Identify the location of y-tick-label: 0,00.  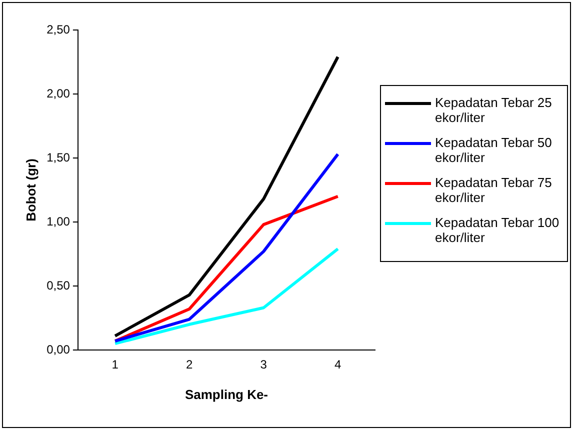
(58, 349).